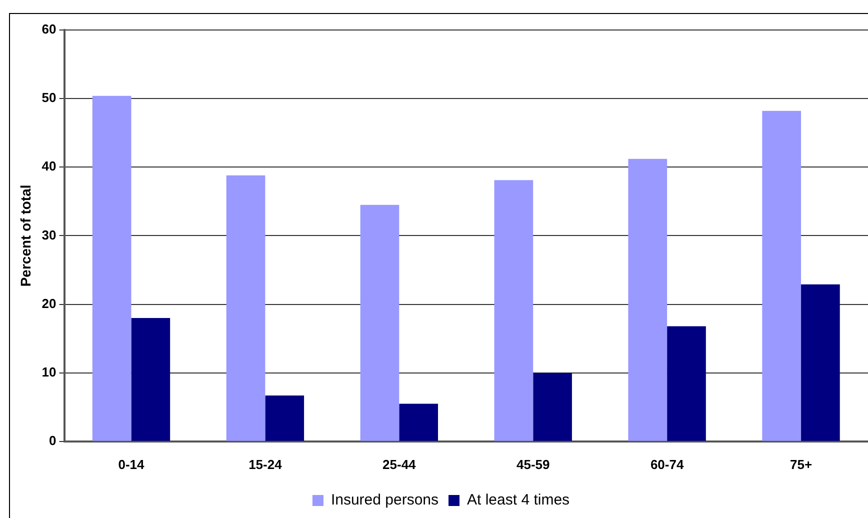 The image size is (868, 518). Describe the element at coordinates (132, 464) in the screenshot. I see `x-tick-label: 0-14` at that location.